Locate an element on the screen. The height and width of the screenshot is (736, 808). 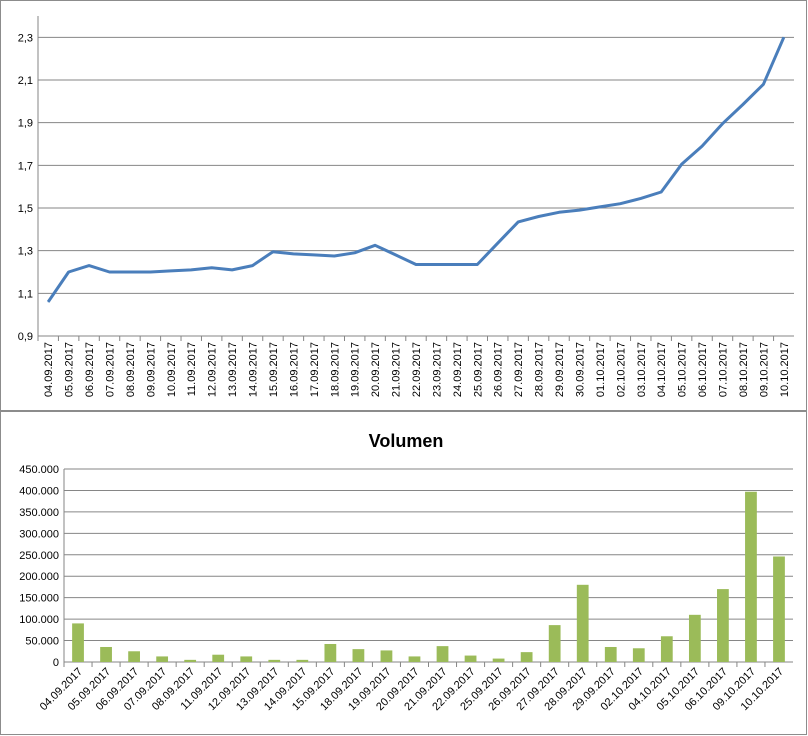
y-tick-label: 2,1 is located at coordinates (25, 81).